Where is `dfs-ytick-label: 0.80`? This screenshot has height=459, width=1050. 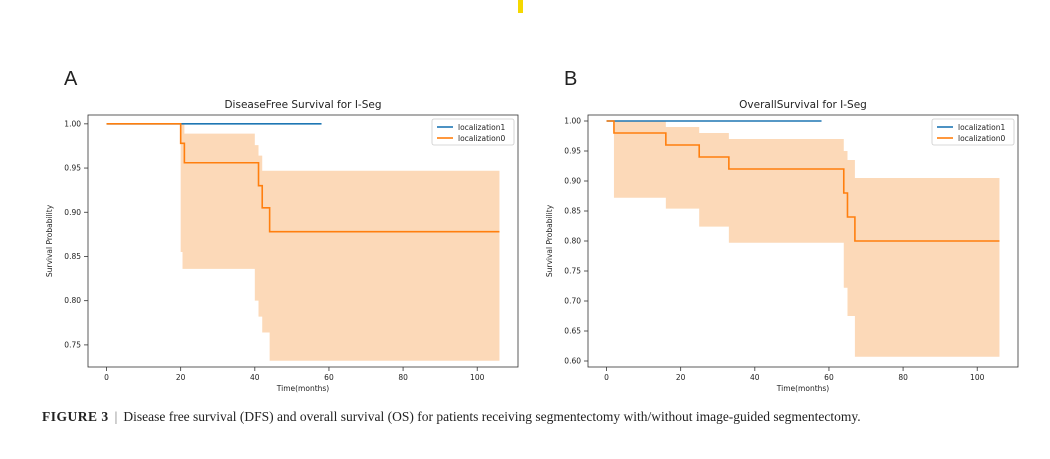 dfs-ytick-label: 0.80 is located at coordinates (72, 300).